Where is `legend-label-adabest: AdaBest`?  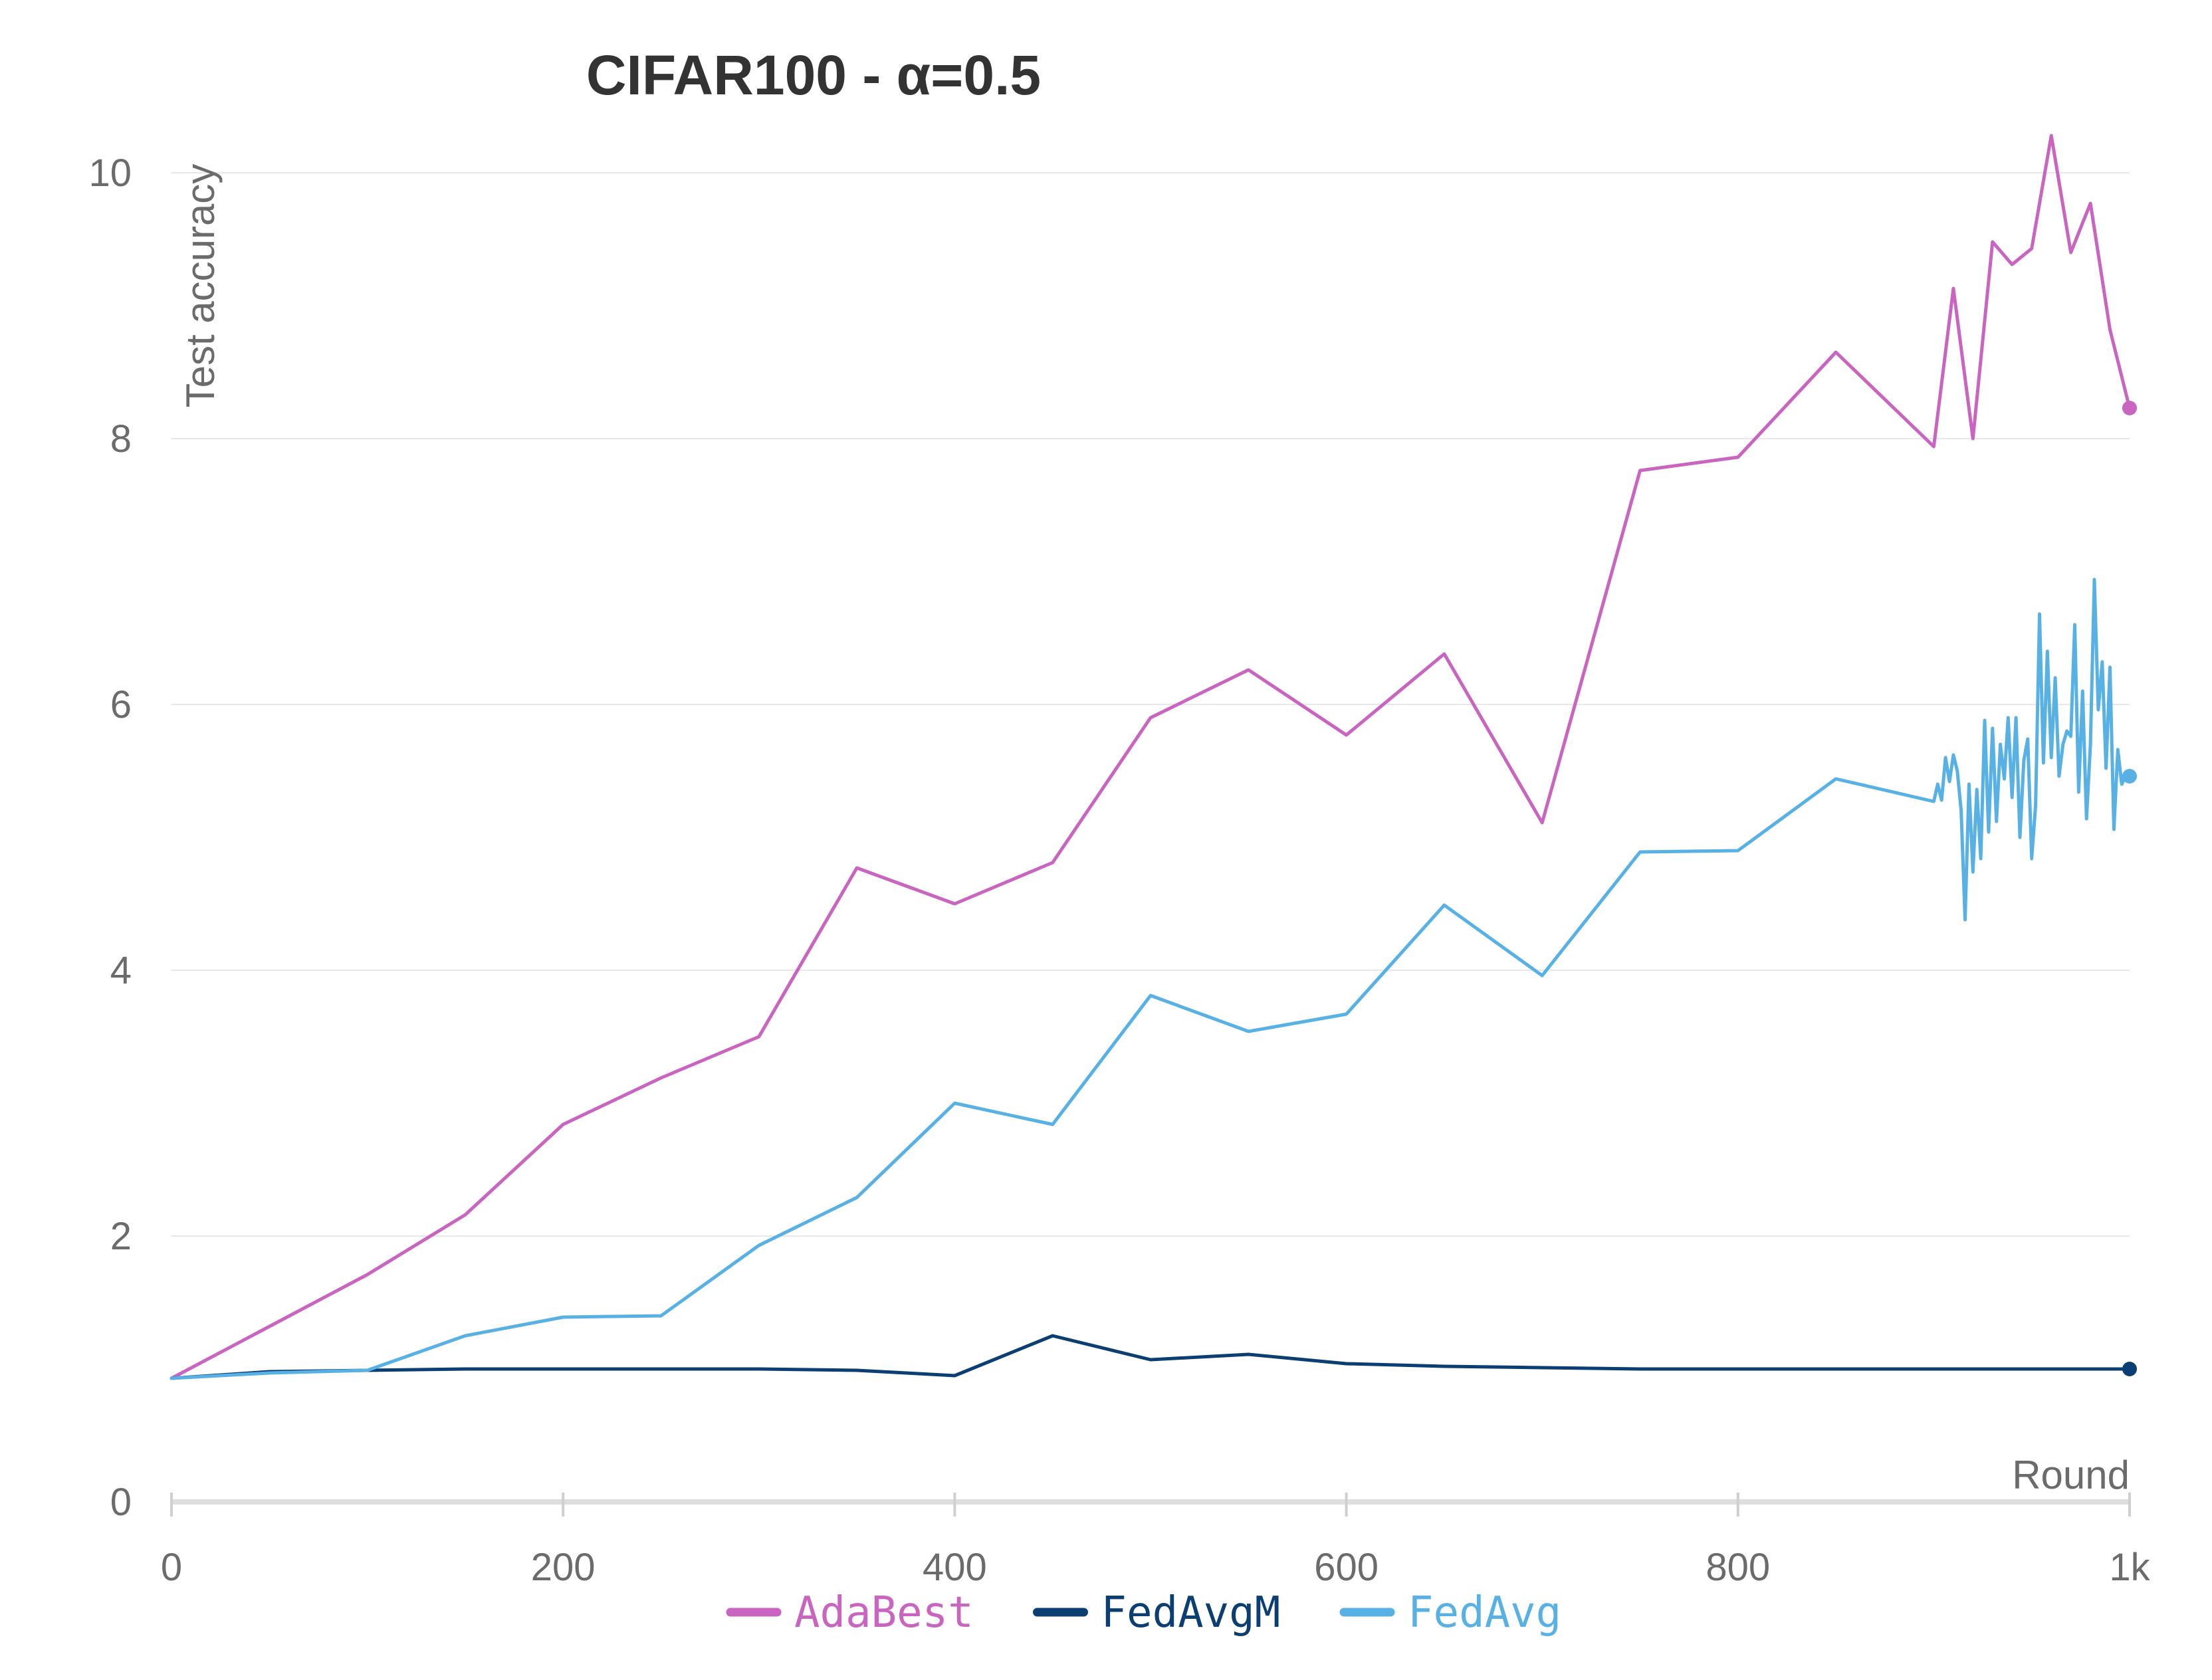 legend-label-adabest: AdaBest is located at coordinates (884, 1612).